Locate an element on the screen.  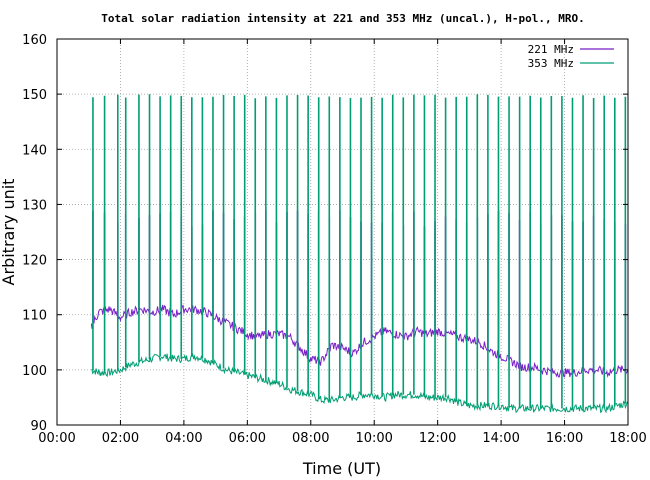
x-tick-label: 08:00 is located at coordinates (310, 438).